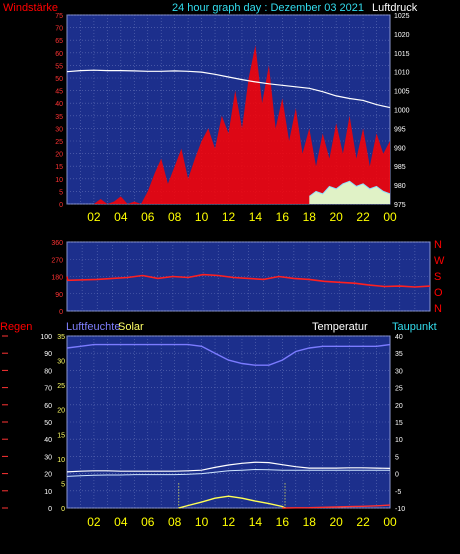 Image resolution: width=460 pixels, height=554 pixels. I want to click on wind-tick-label: 45, so click(59, 92).